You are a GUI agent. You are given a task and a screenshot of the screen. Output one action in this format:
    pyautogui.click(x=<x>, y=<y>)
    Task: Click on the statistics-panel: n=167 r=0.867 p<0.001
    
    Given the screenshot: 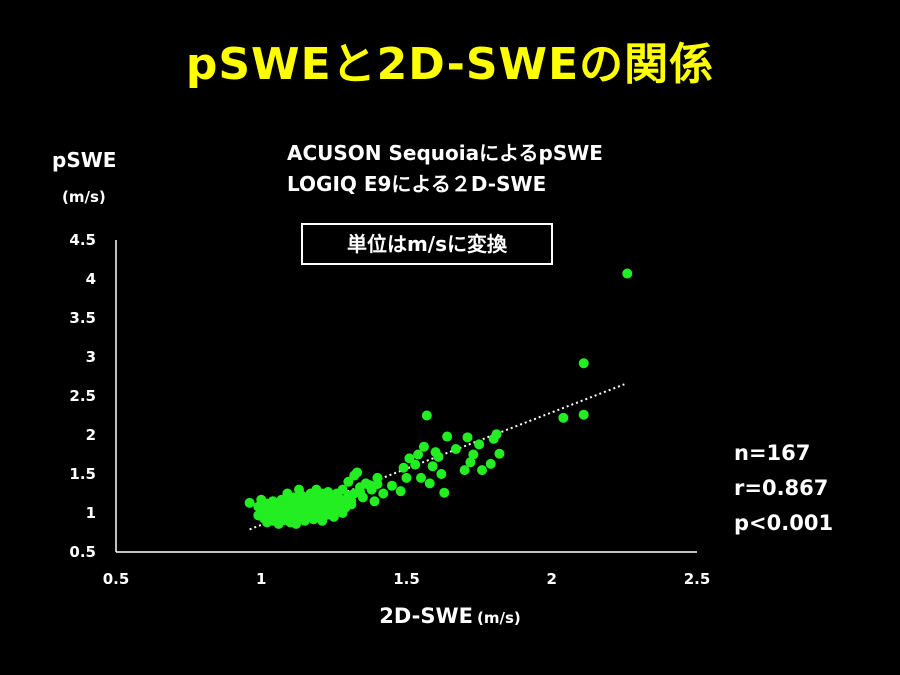 What is the action you would take?
    pyautogui.click(x=783, y=488)
    